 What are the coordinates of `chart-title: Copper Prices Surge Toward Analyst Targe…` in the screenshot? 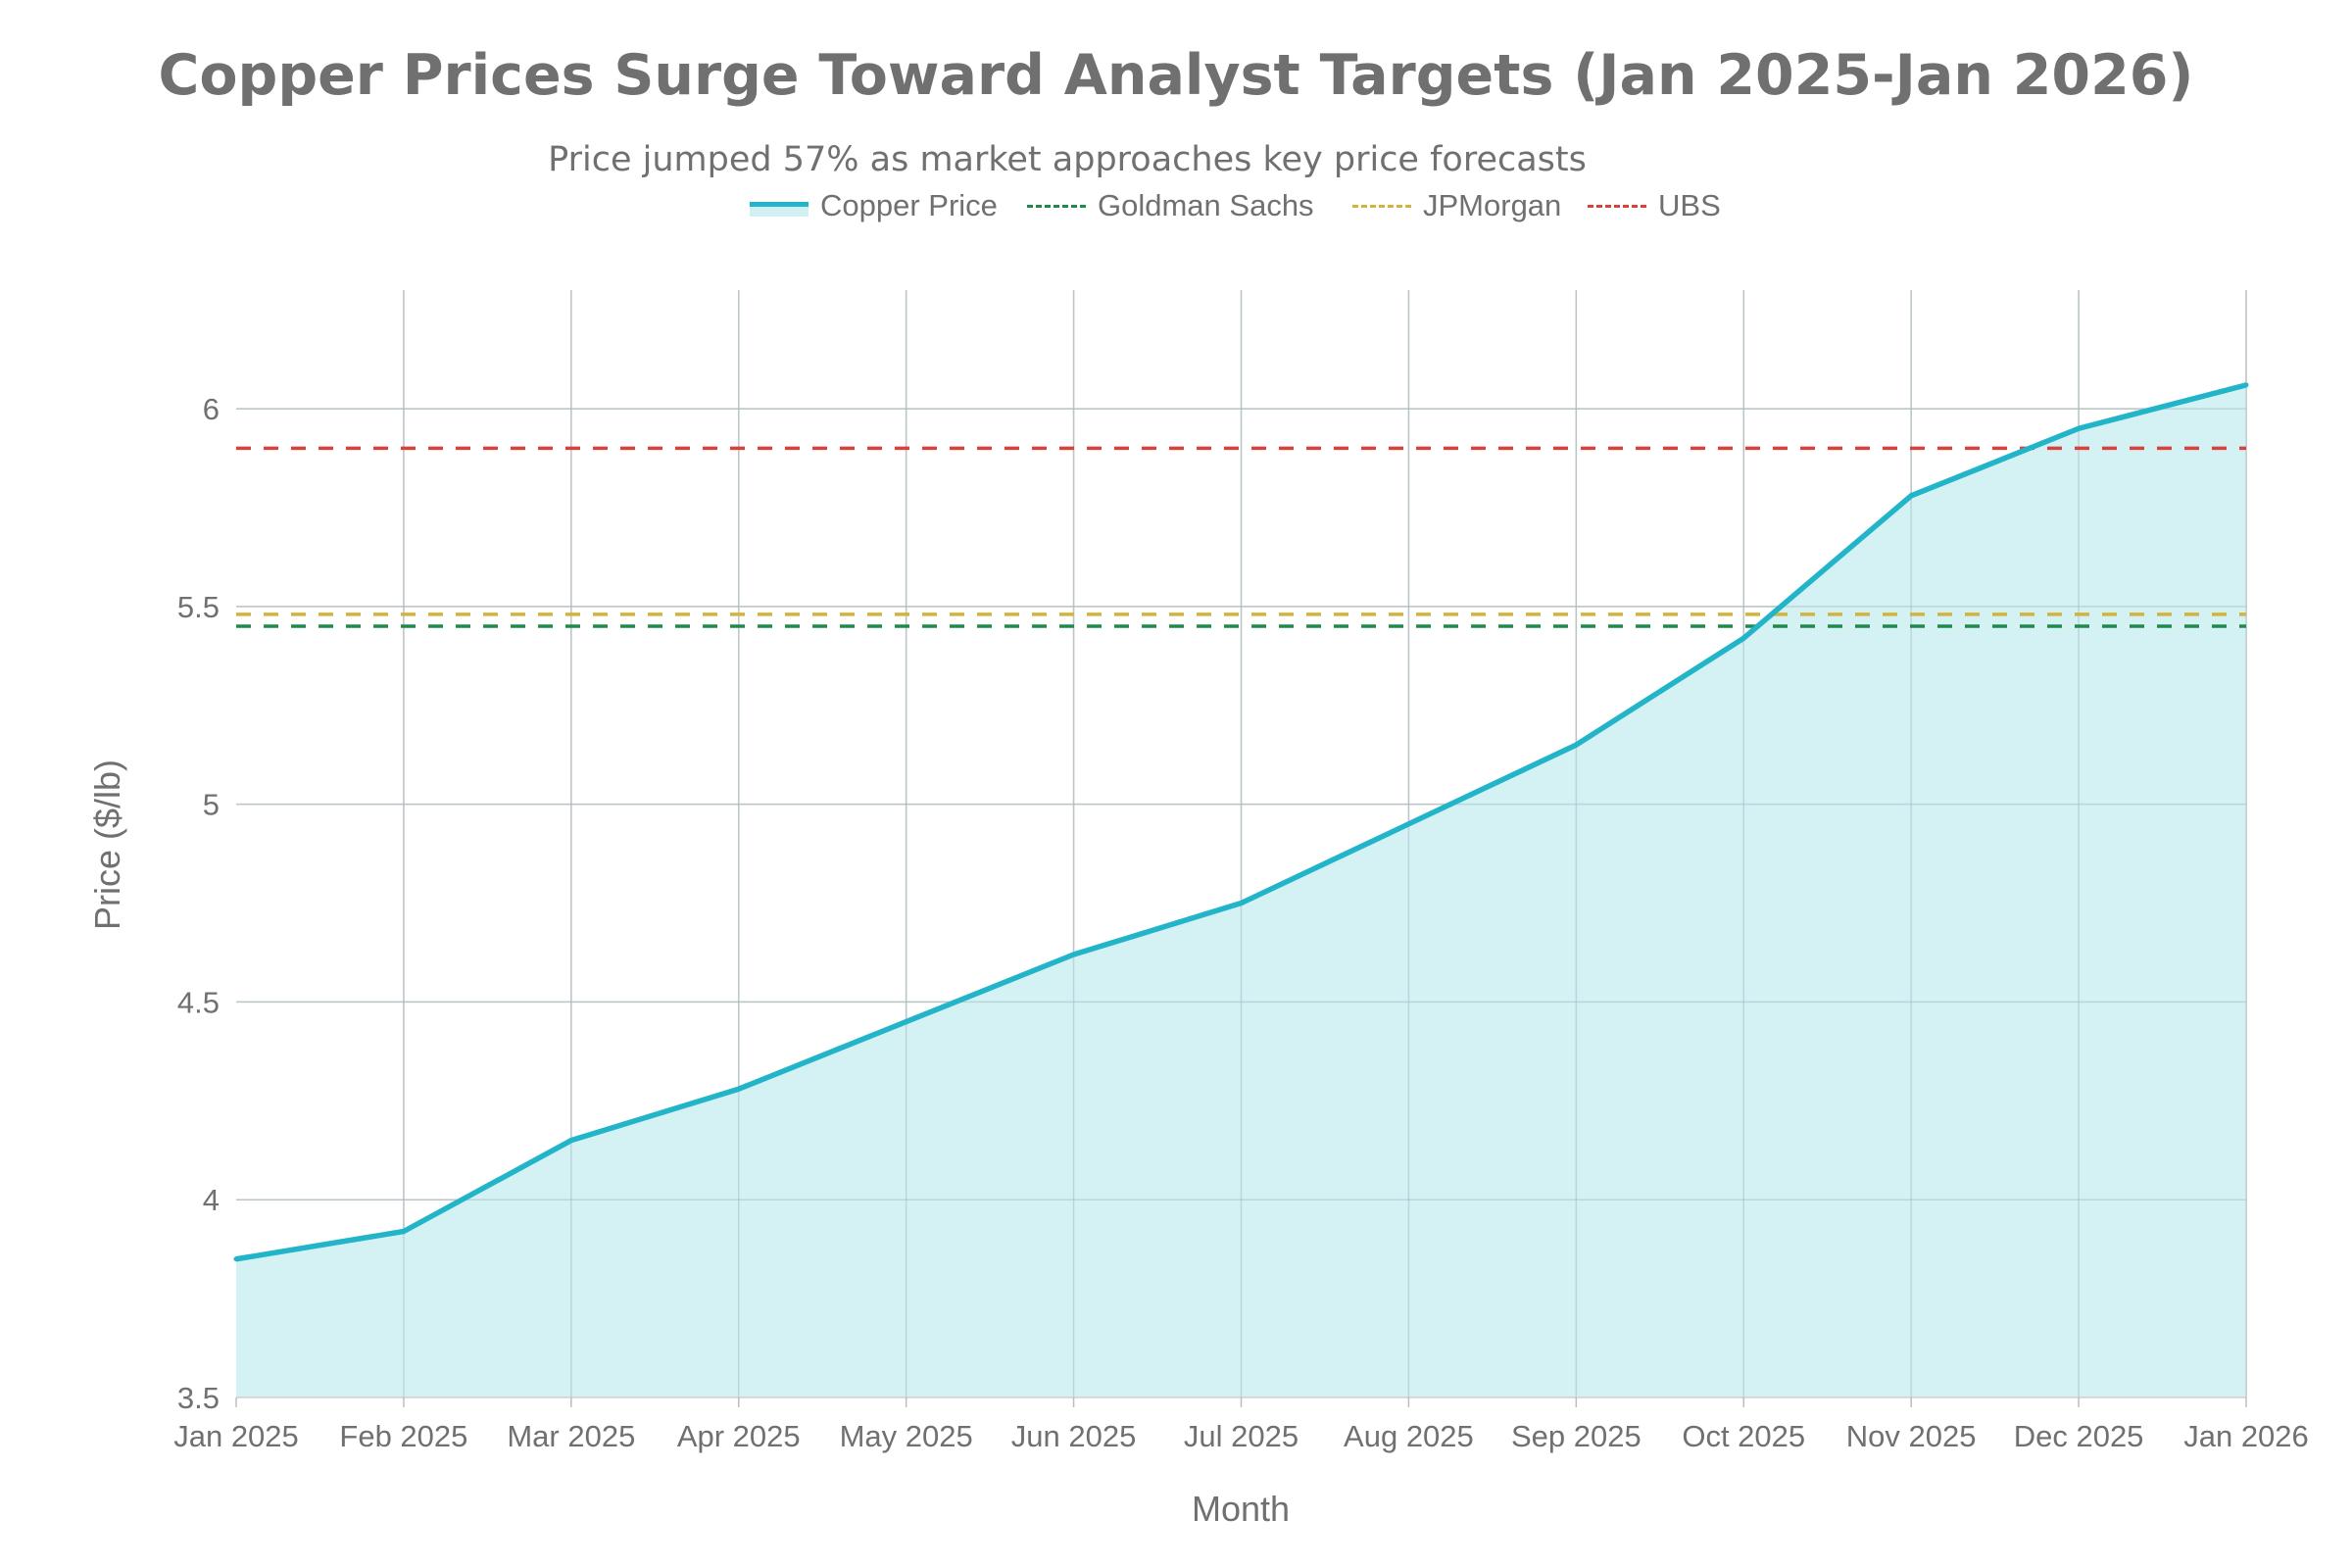 It's located at (1176, 75).